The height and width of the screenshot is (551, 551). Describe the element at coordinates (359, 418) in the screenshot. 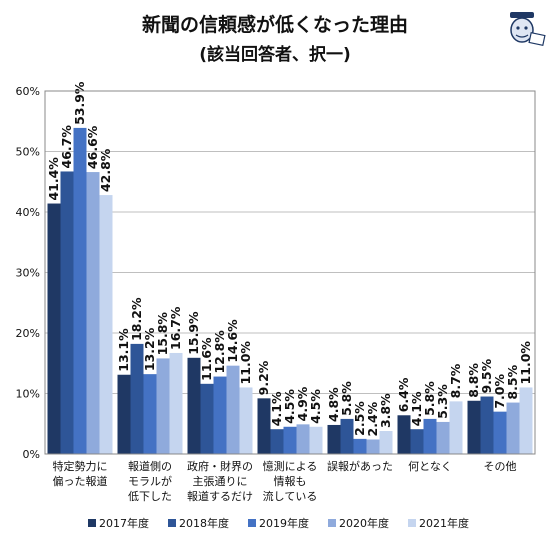

I see `data-label: 2.5%` at that location.